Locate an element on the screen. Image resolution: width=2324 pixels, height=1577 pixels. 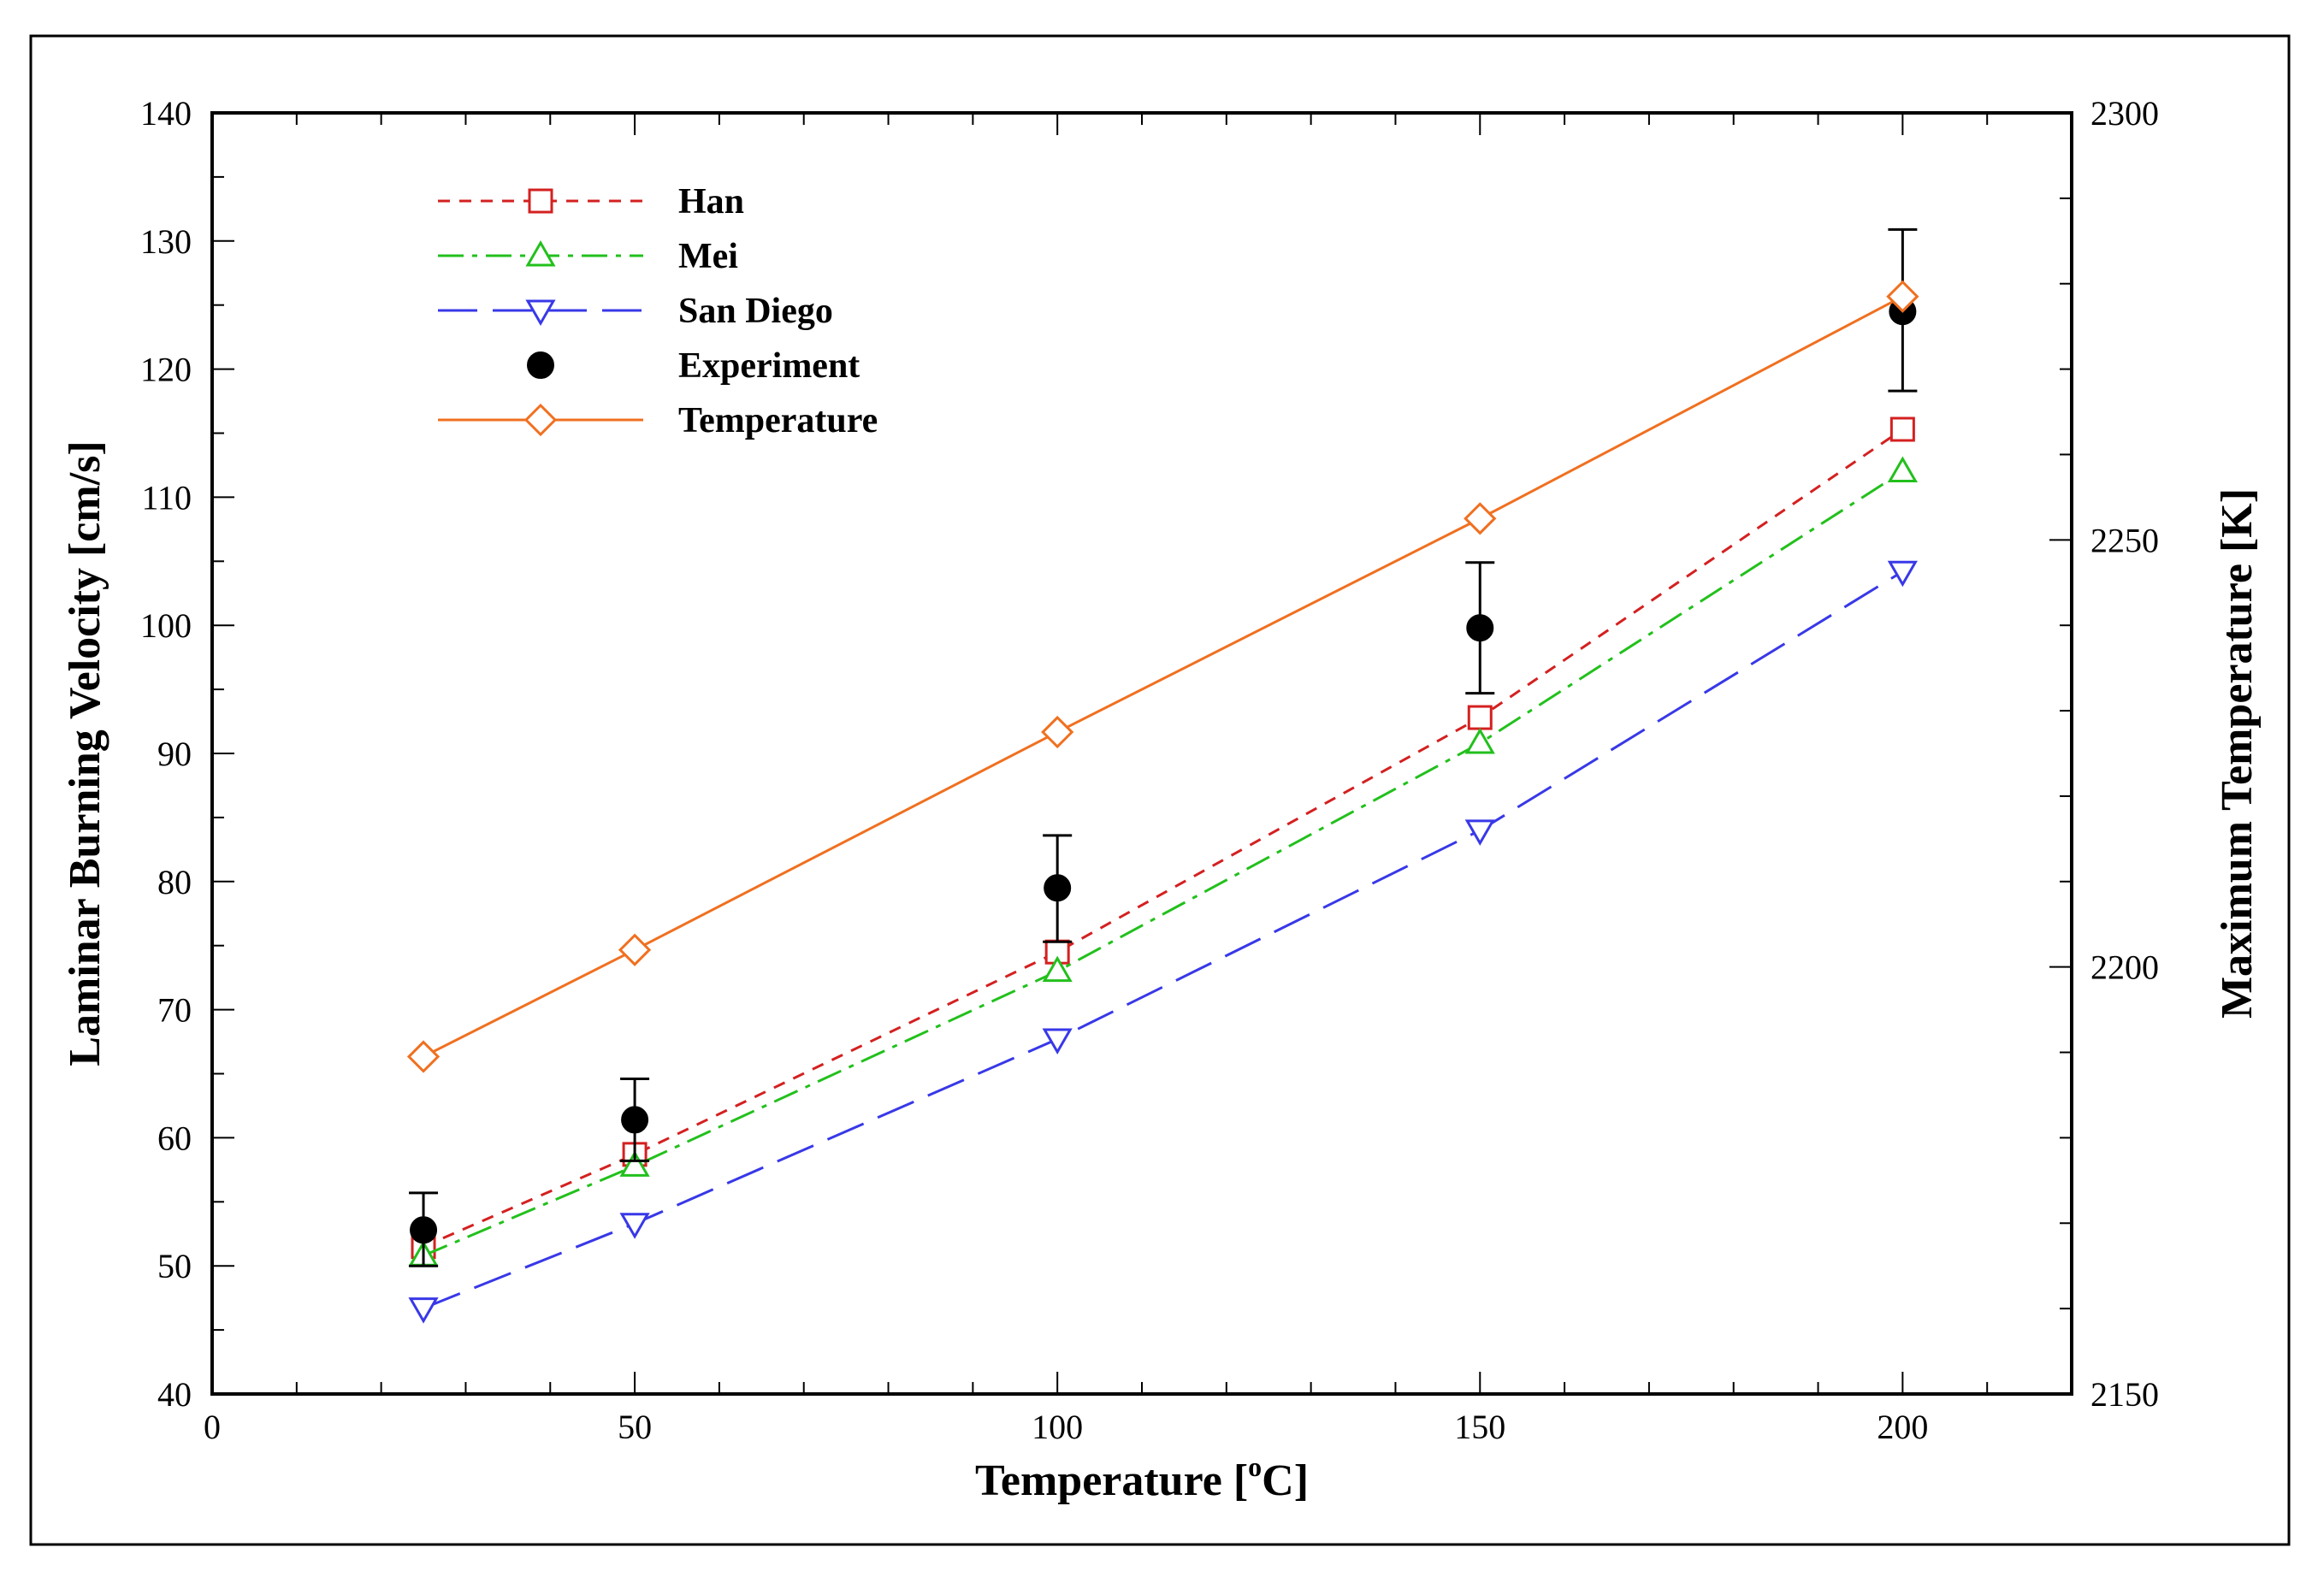
legend-label: Han is located at coordinates (711, 202).